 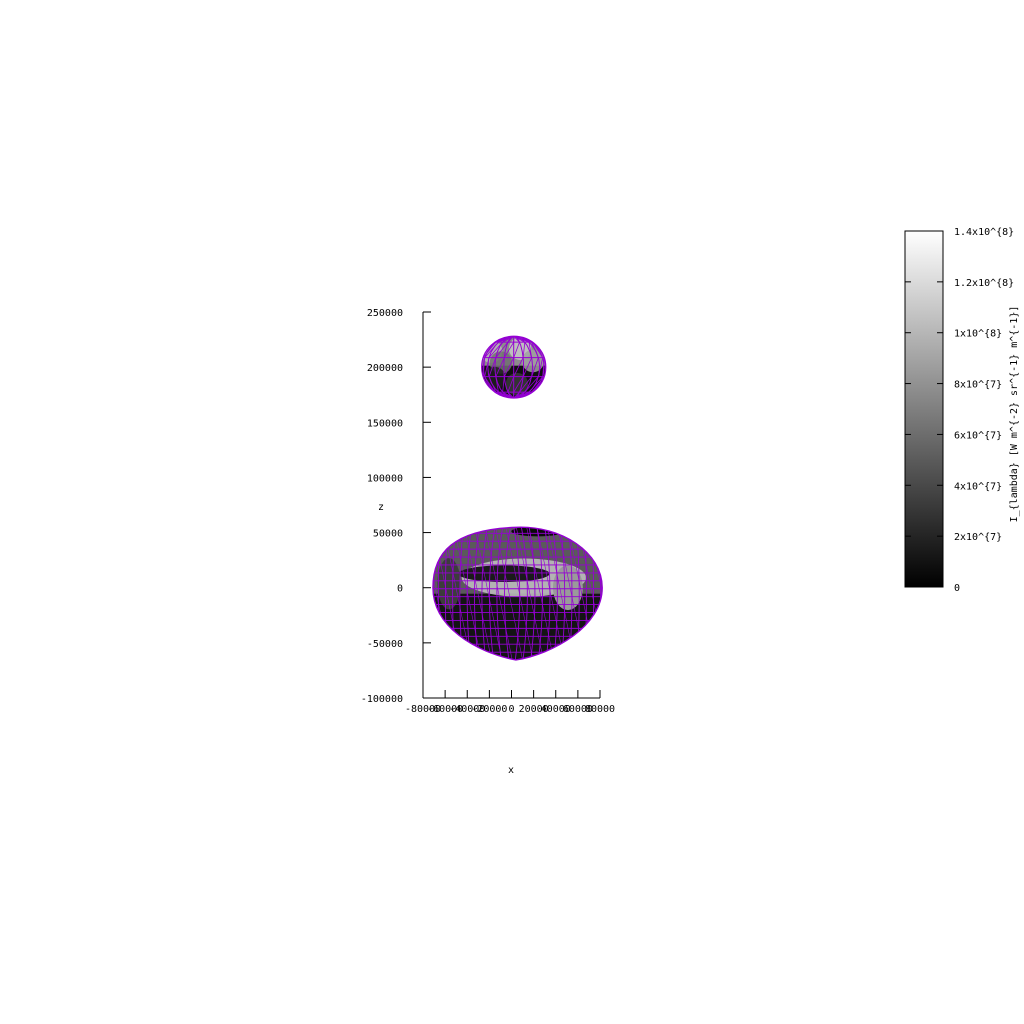 What do you see at coordinates (1014, 414) in the screenshot?
I see `colorbar-label: I_{lambda} [W m^{-2} sr^{-1} m^{-1}]` at bounding box center [1014, 414].